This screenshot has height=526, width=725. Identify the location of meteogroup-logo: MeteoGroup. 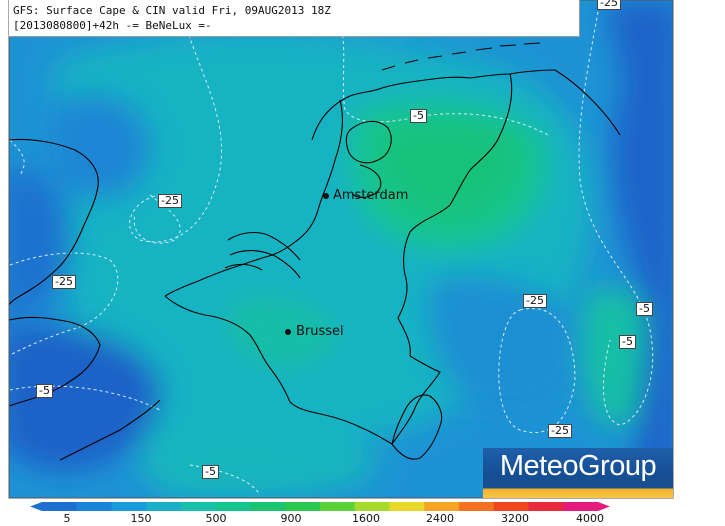
(578, 473).